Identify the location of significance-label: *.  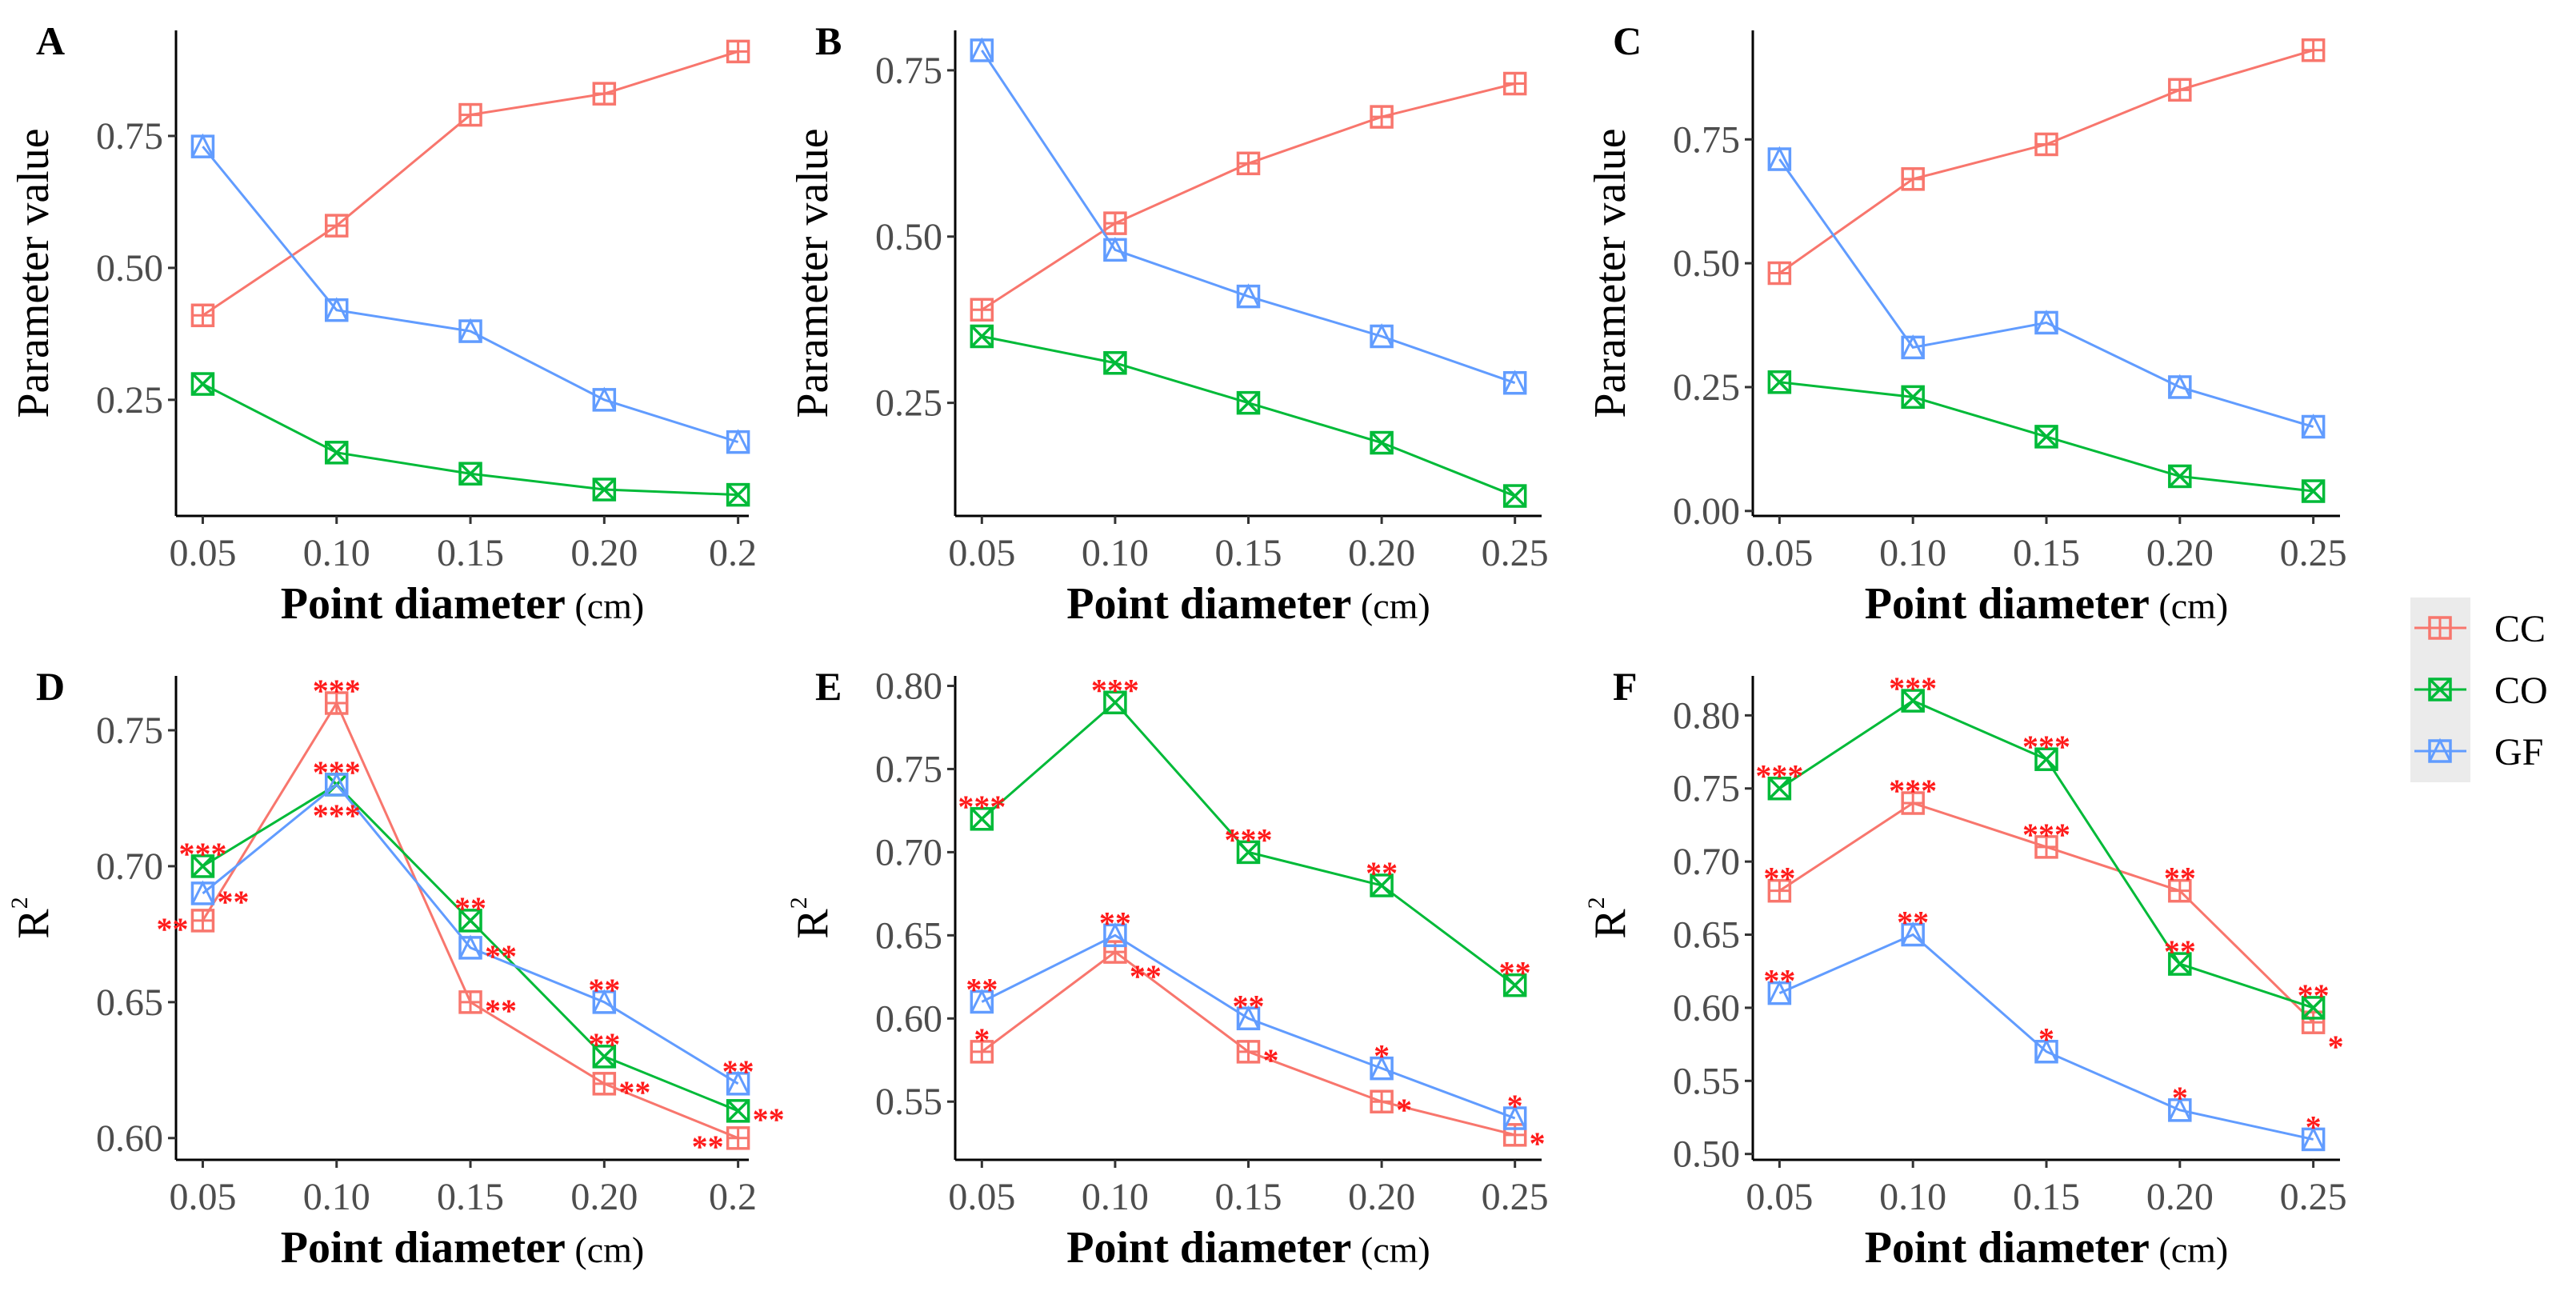
(1538, 1143).